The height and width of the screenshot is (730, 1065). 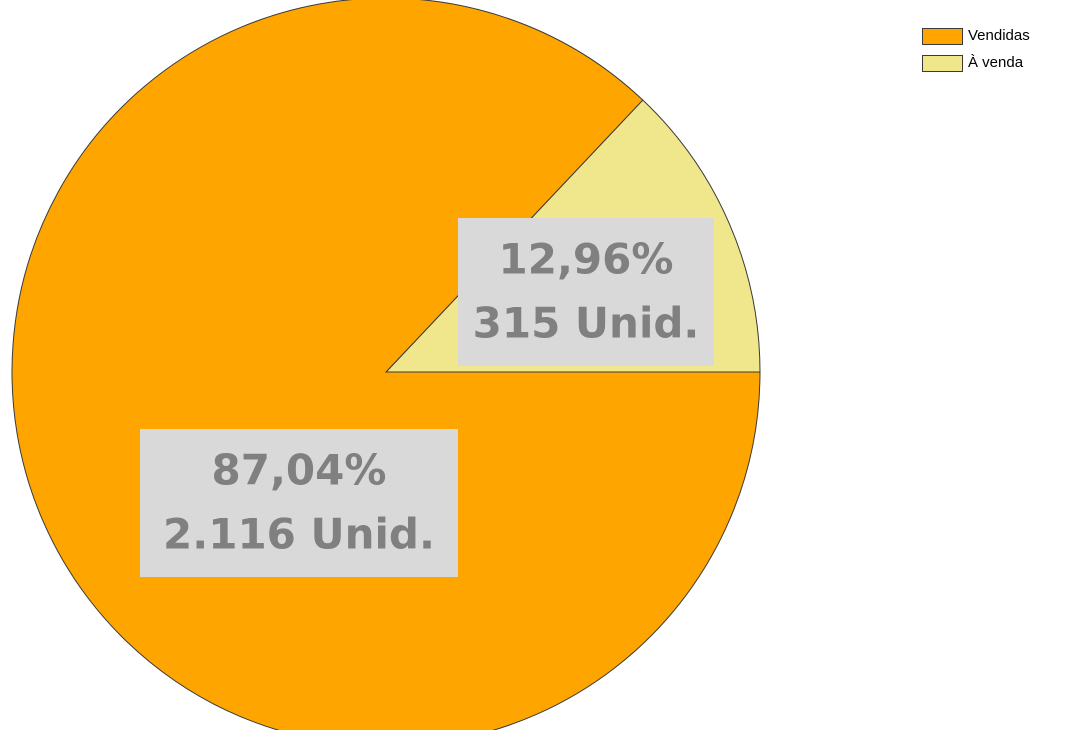 I want to click on data-label: 87,04%, so click(x=299, y=470).